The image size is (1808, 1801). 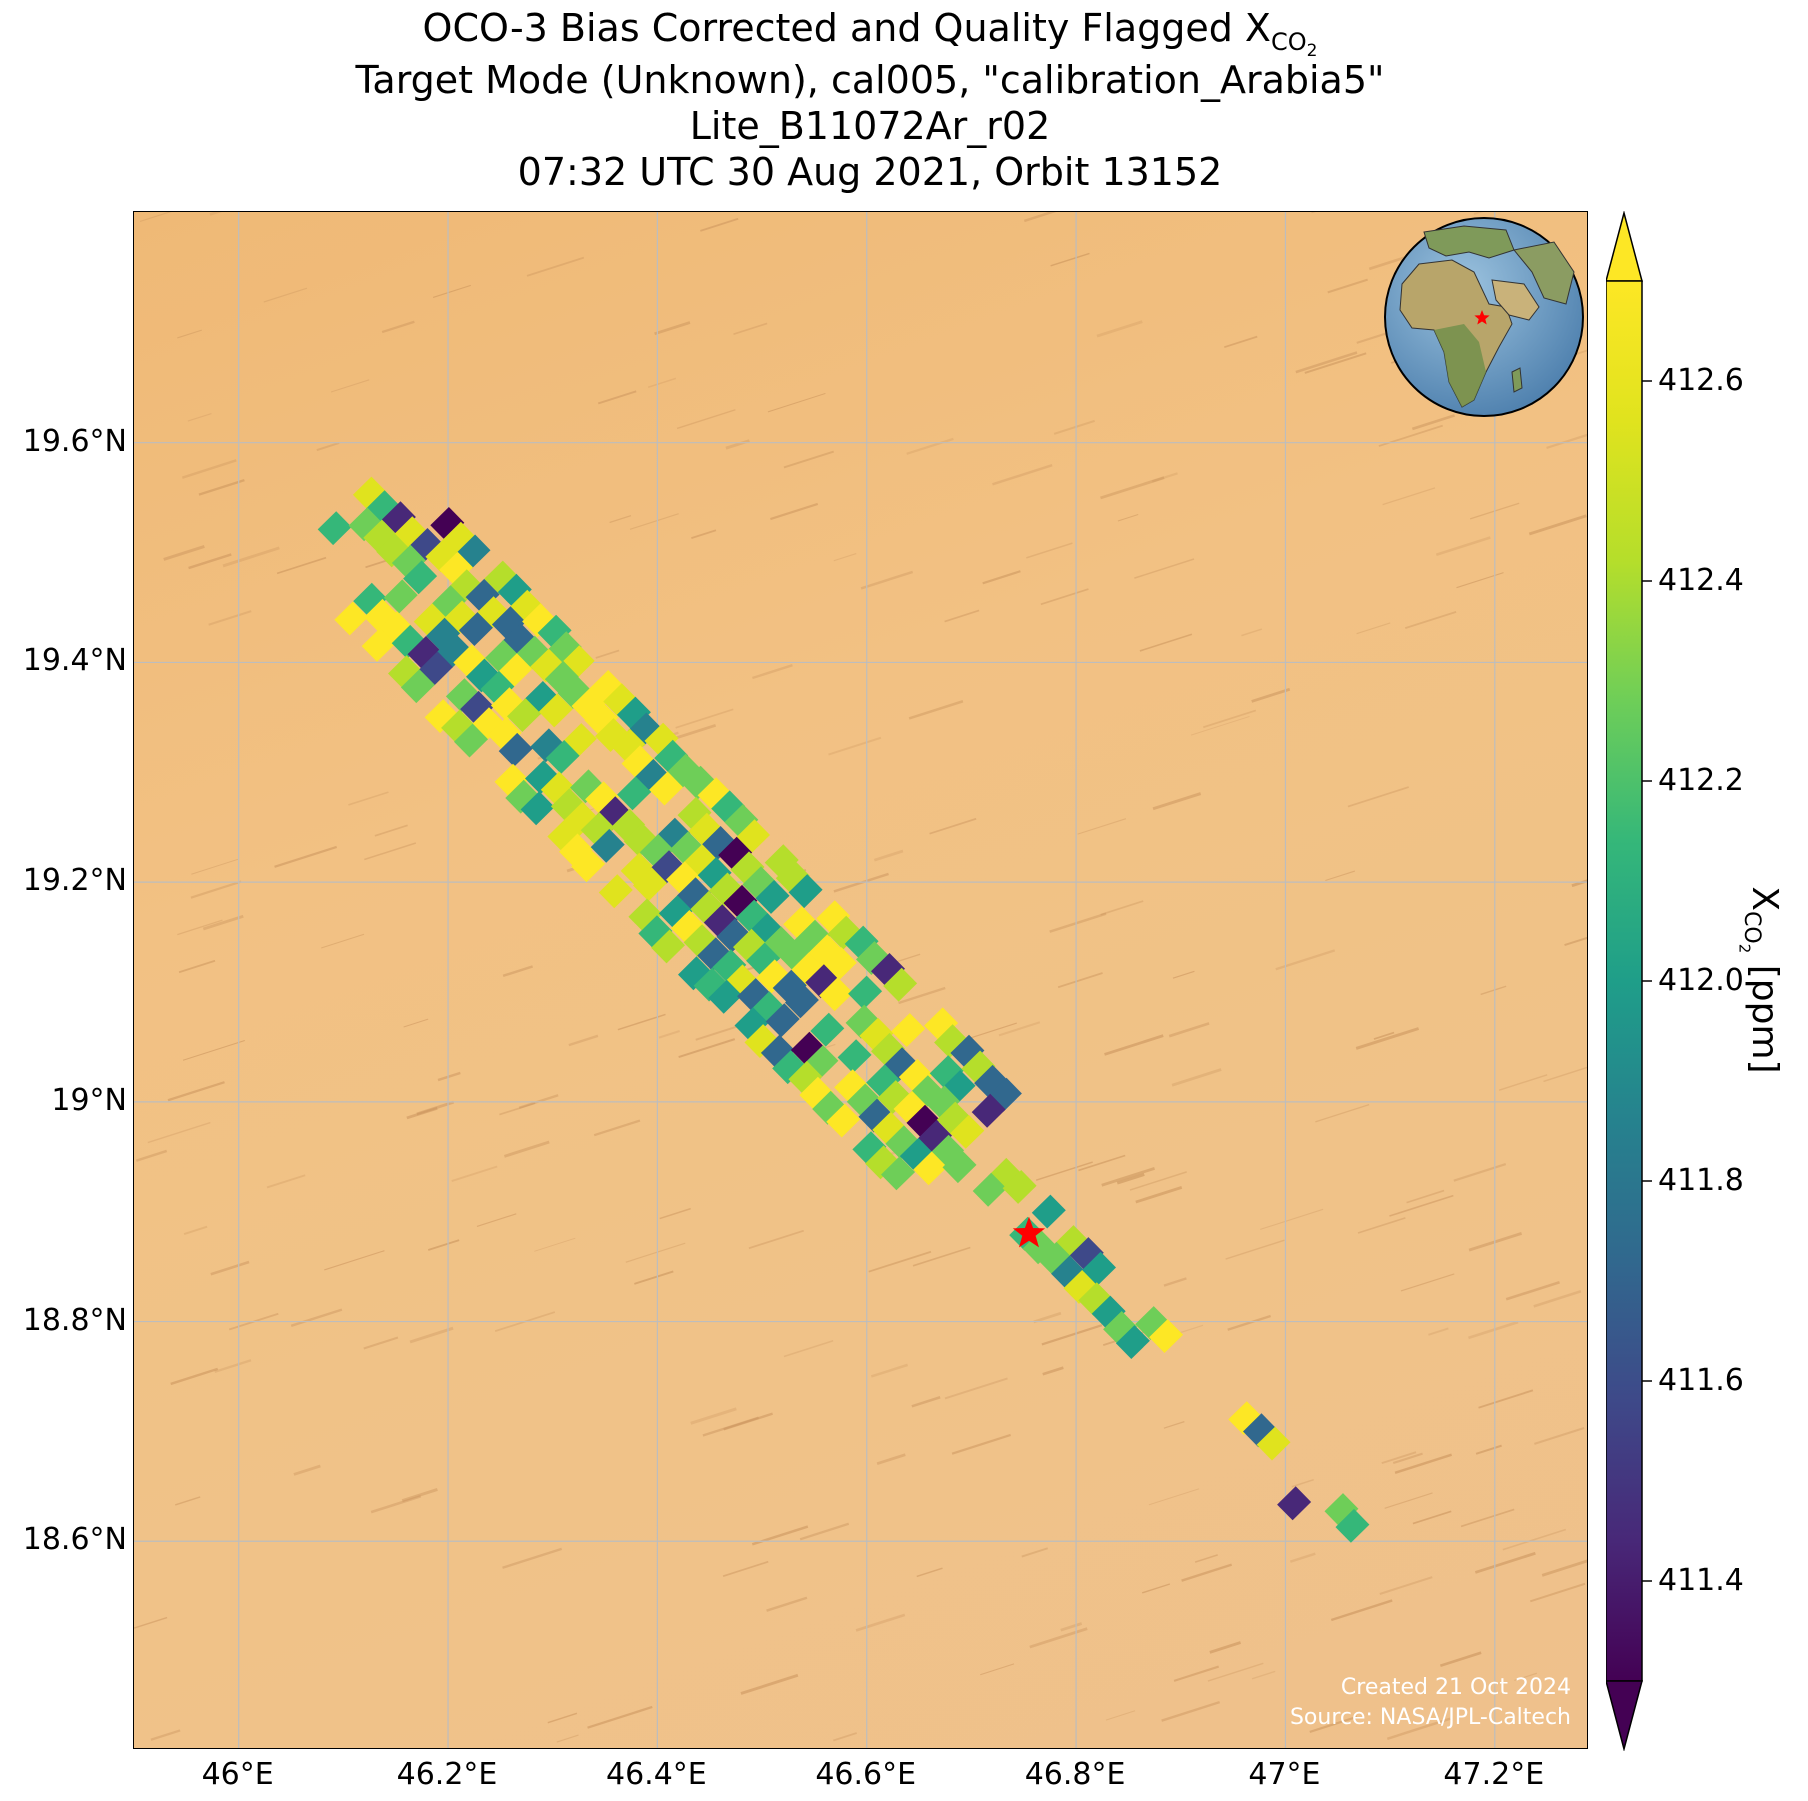 What do you see at coordinates (1701, 580) in the screenshot?
I see `colorbar-tick-label: 412.4` at bounding box center [1701, 580].